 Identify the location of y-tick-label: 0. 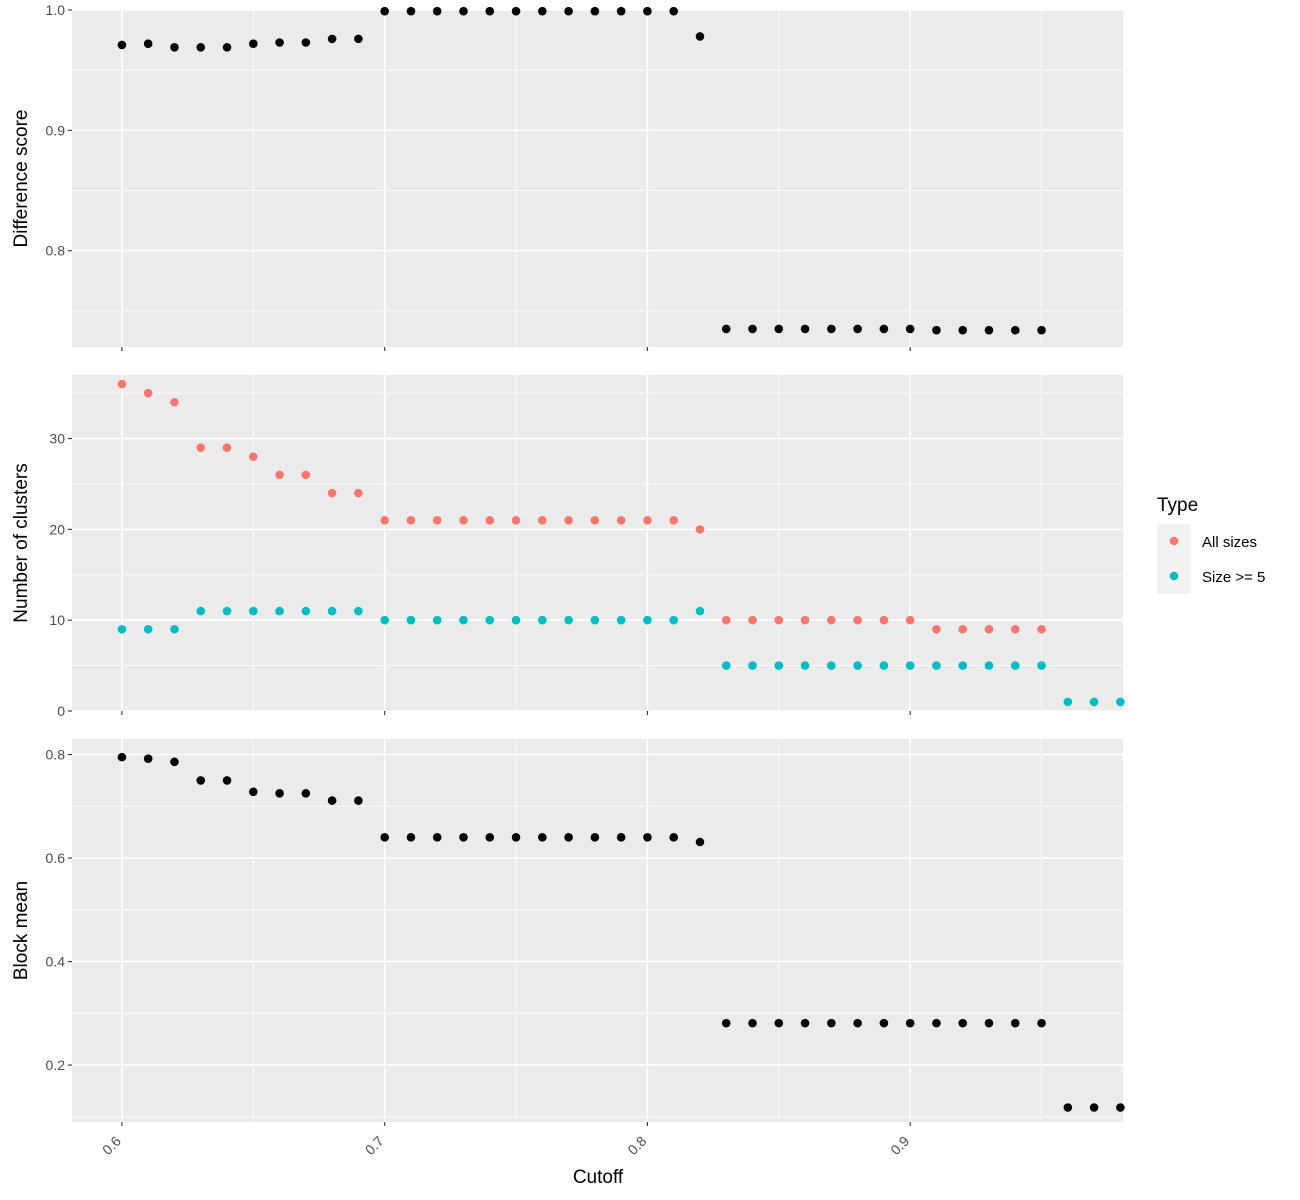
(61, 711).